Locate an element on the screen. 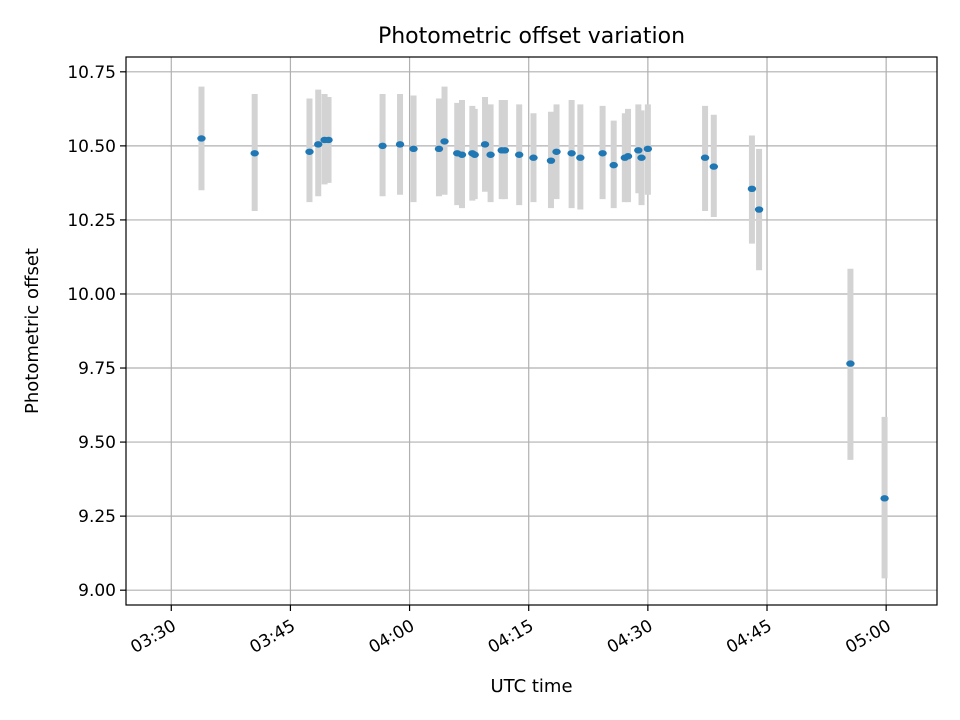 The width and height of the screenshot is (960, 720). y-axis-ticks: 9.00 9.25 9.50 9.75 10.00 10.25 10.50 10.75 is located at coordinates (96, 332).